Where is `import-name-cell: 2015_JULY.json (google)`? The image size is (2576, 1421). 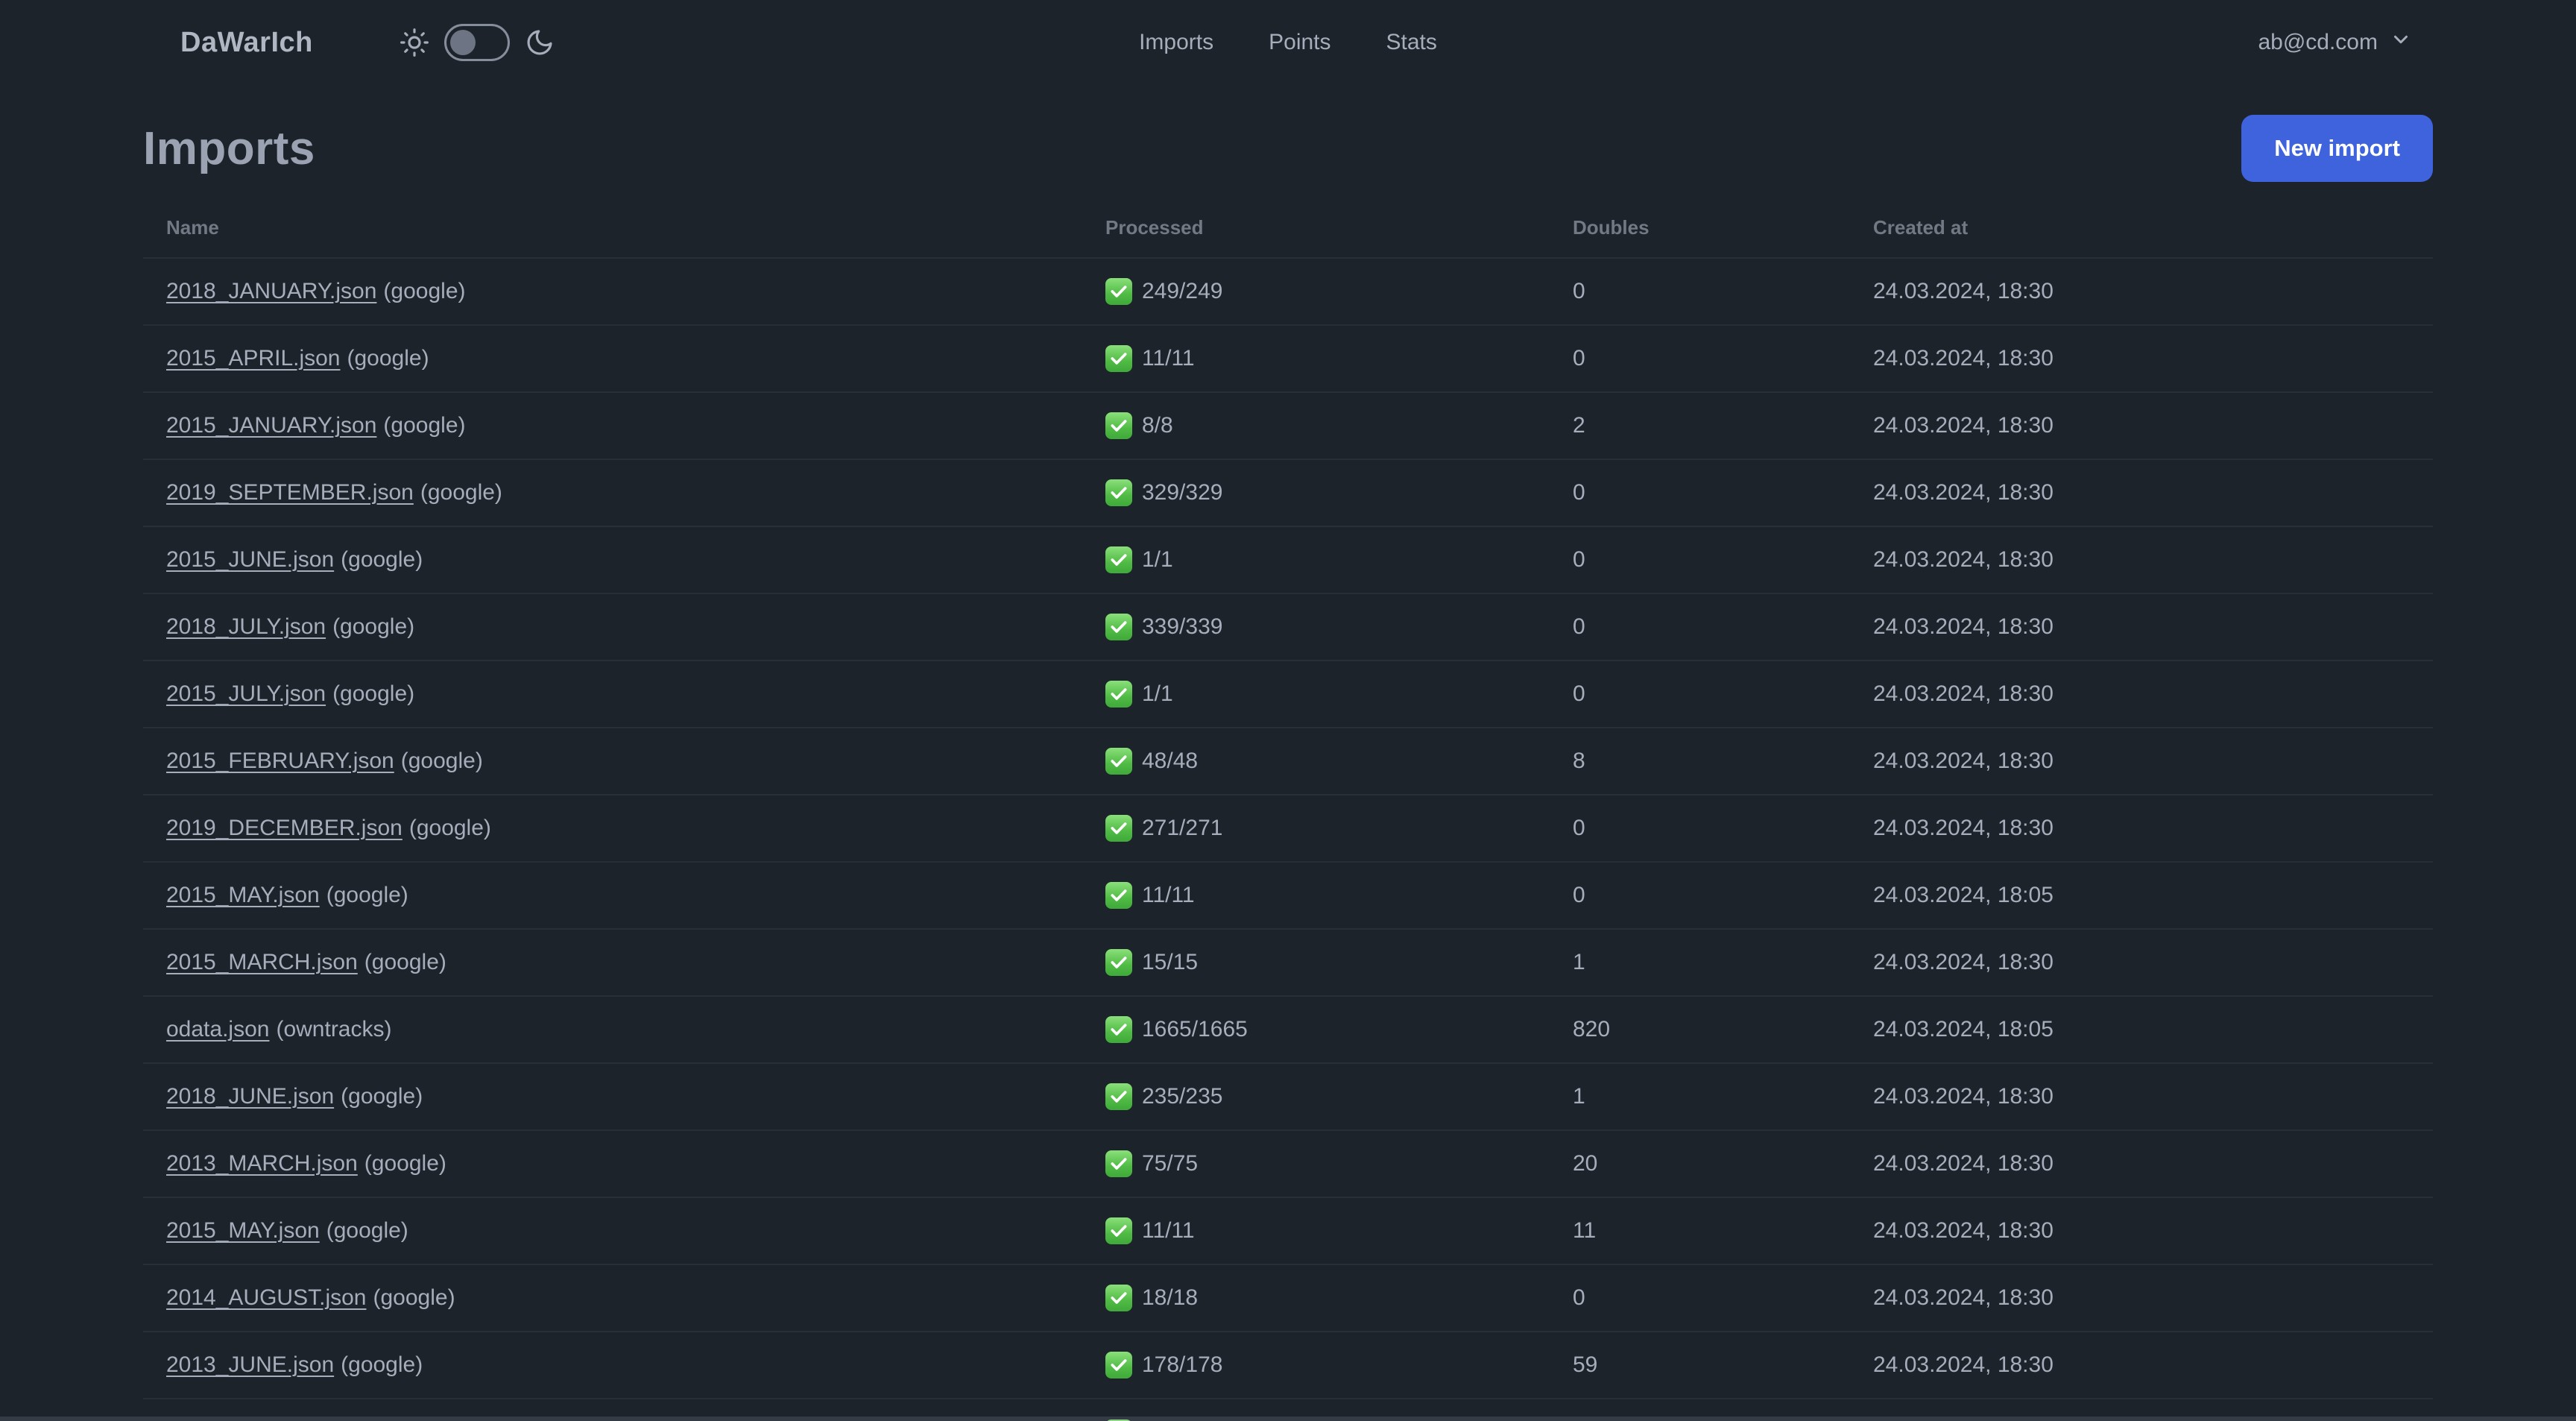 import-name-cell: 2015_JULY.json (google) is located at coordinates (612, 694).